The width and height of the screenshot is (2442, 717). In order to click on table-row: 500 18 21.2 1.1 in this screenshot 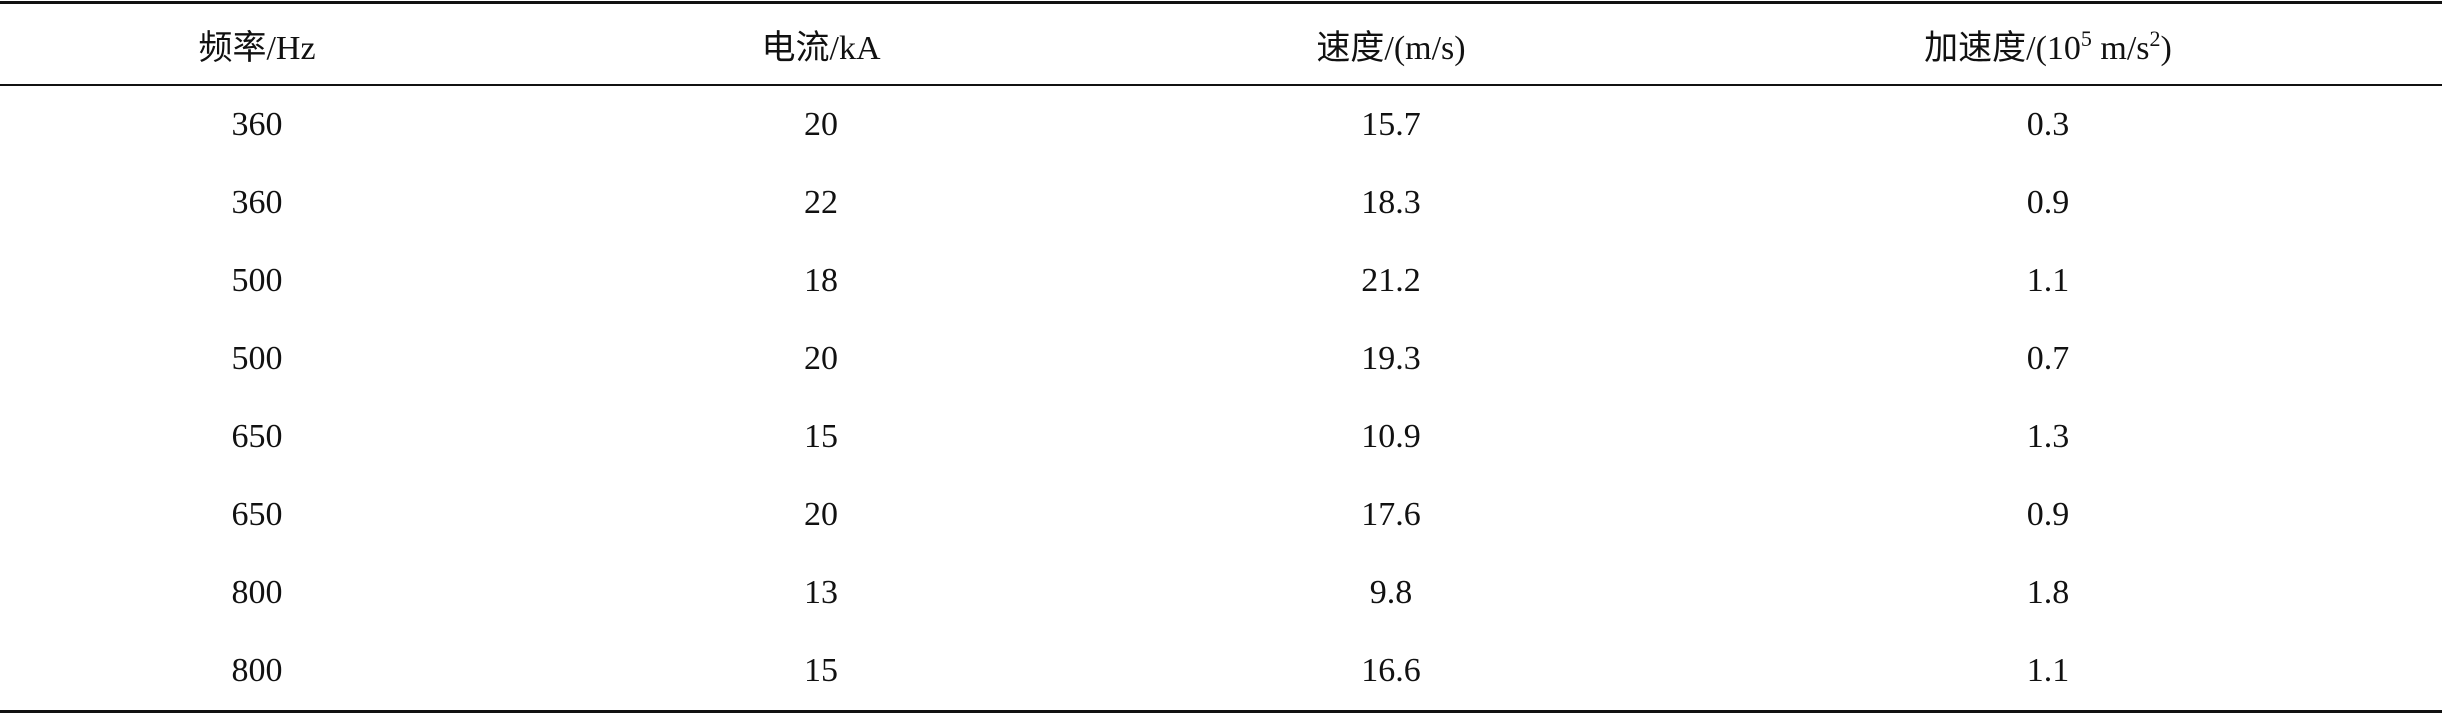, I will do `click(1221, 281)`.